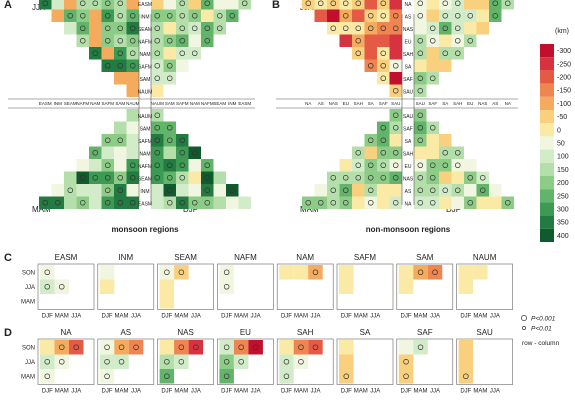  I want to click on subplot-title: EU, so click(245, 332).